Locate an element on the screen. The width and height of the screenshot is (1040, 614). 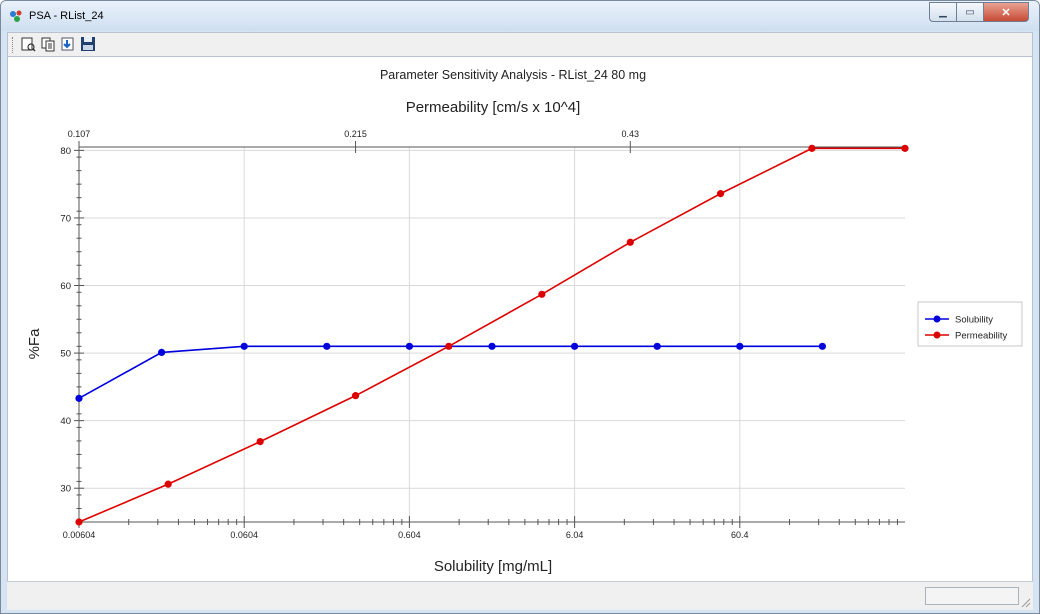
minimize-button: ▁ is located at coordinates (942, 12).